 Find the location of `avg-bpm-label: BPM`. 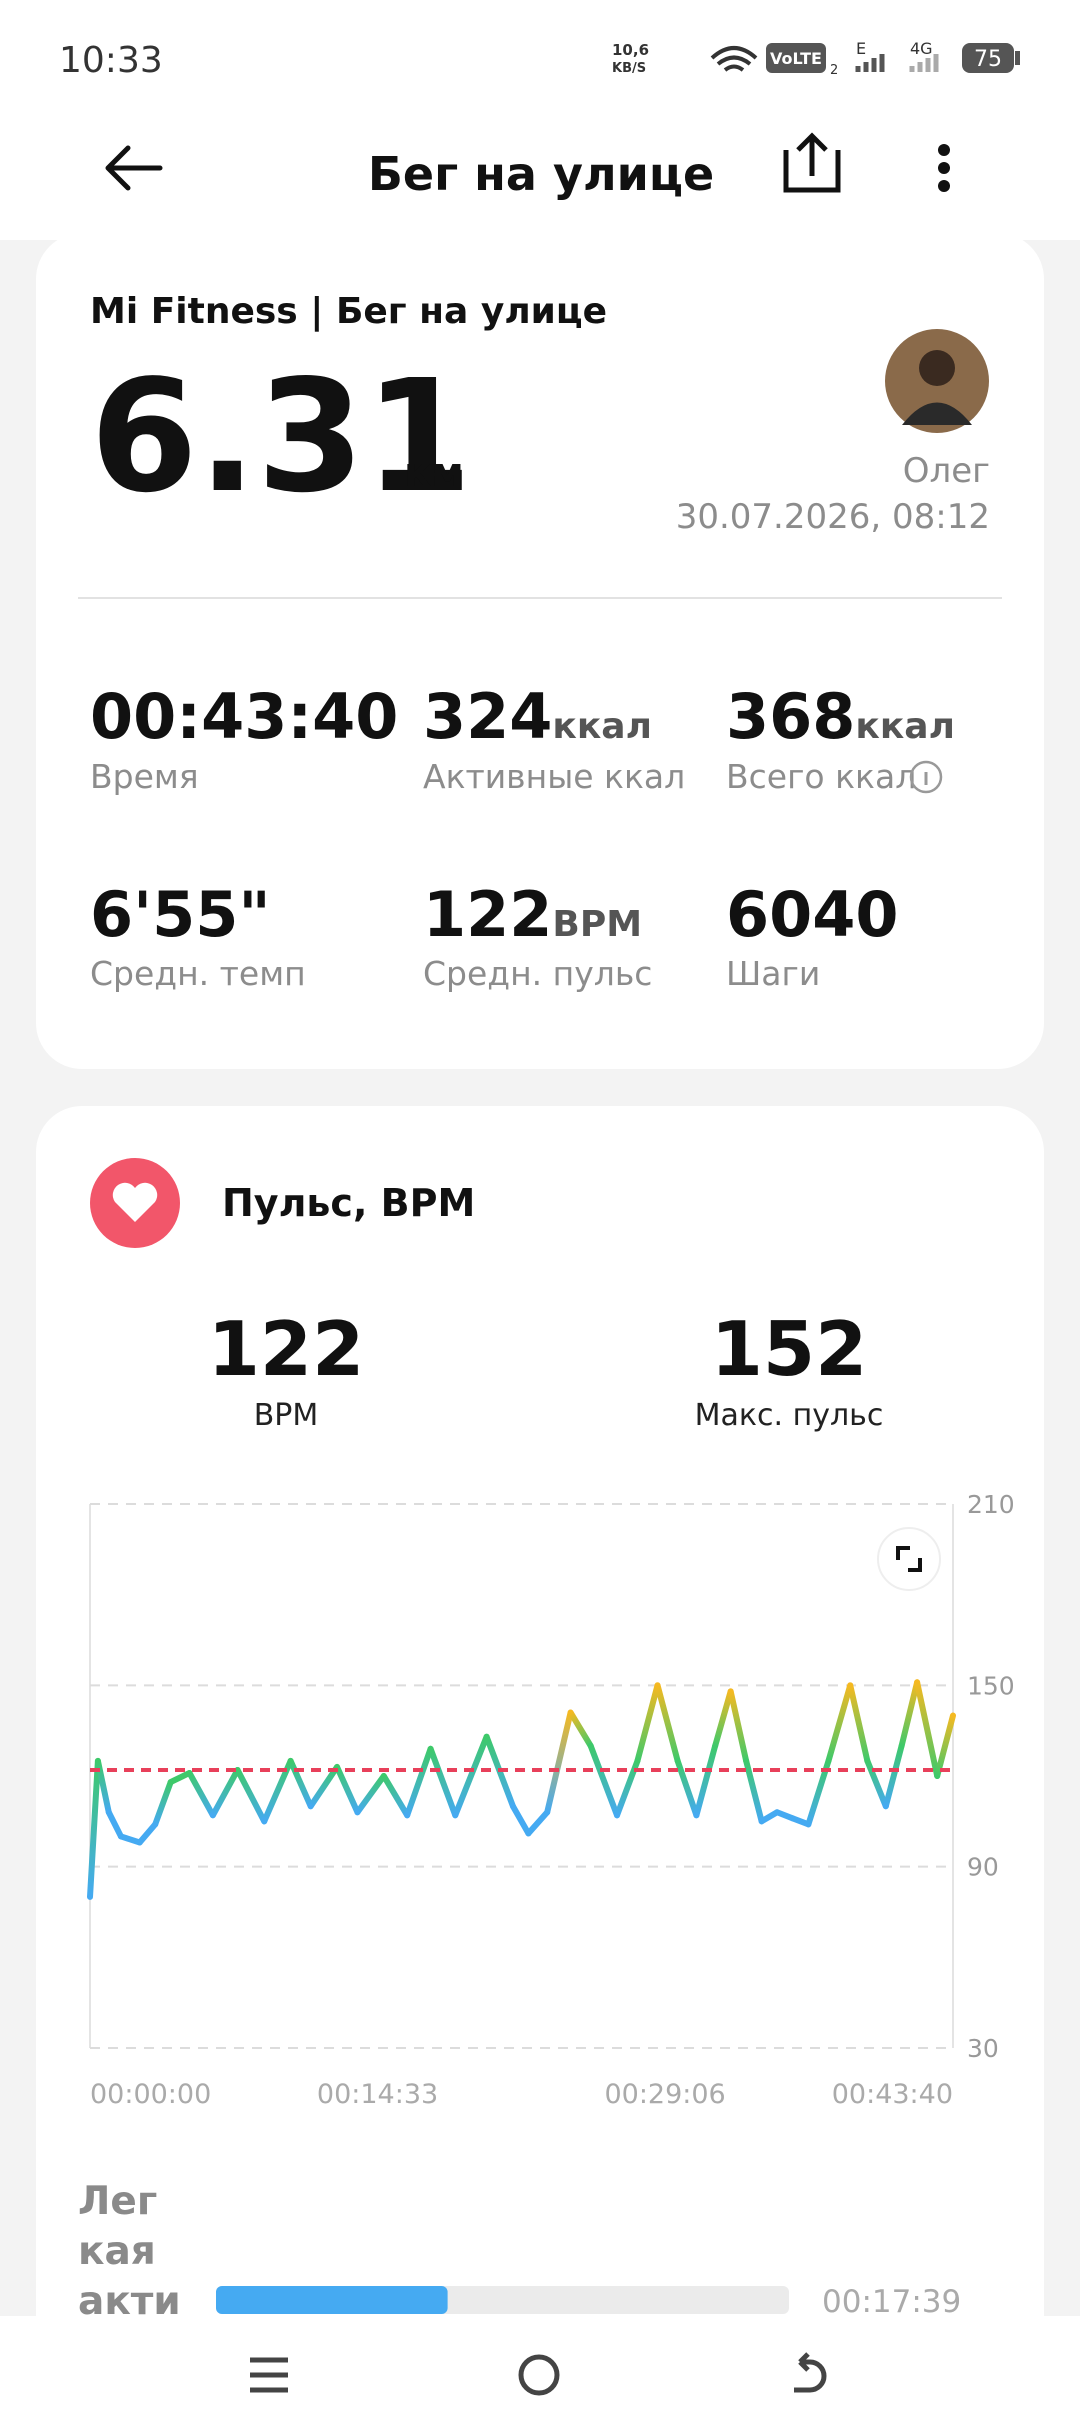

avg-bpm-label: BPM is located at coordinates (286, 1415).